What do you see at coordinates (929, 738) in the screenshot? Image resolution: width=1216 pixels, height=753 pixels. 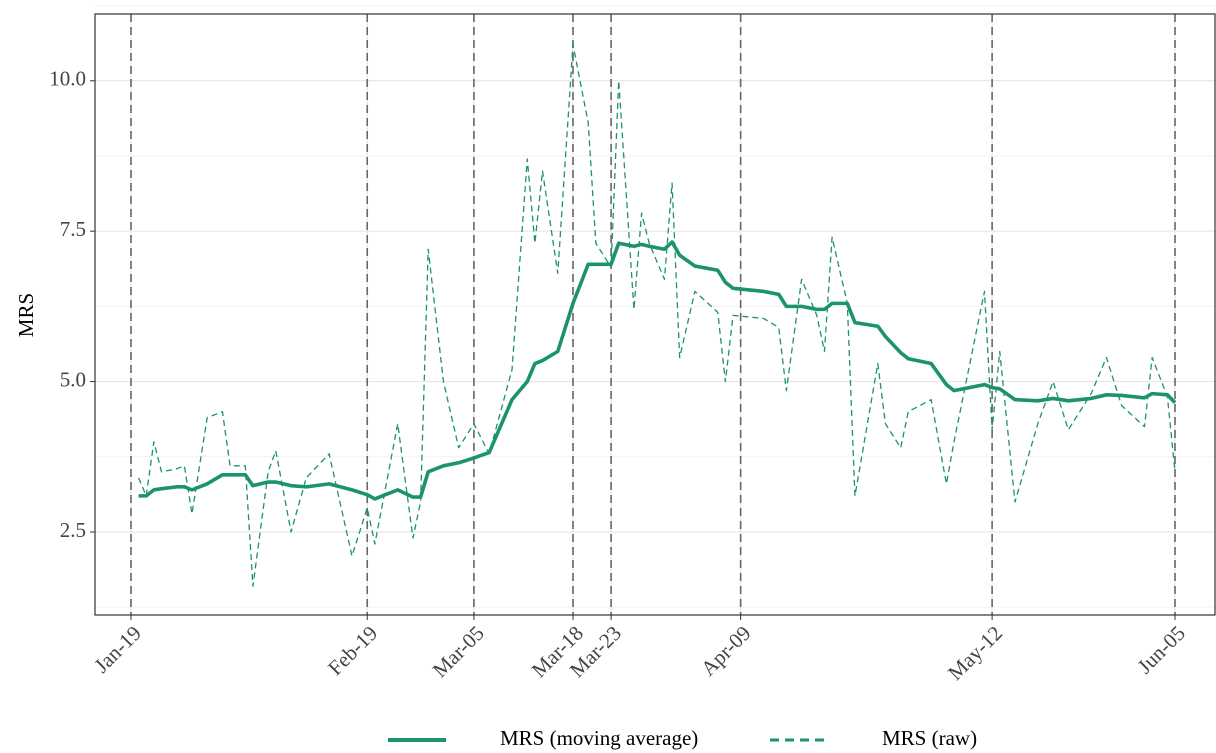 I see `legend-label: MRS (raw)` at bounding box center [929, 738].